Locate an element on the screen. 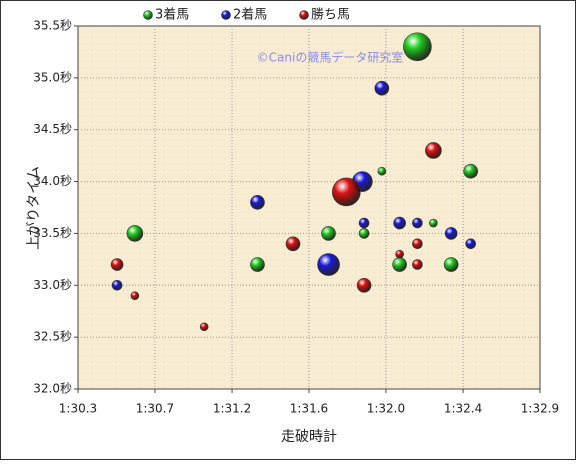 The height and width of the screenshot is (464, 576). y-tick-label: 35.0秒 is located at coordinates (52, 77).